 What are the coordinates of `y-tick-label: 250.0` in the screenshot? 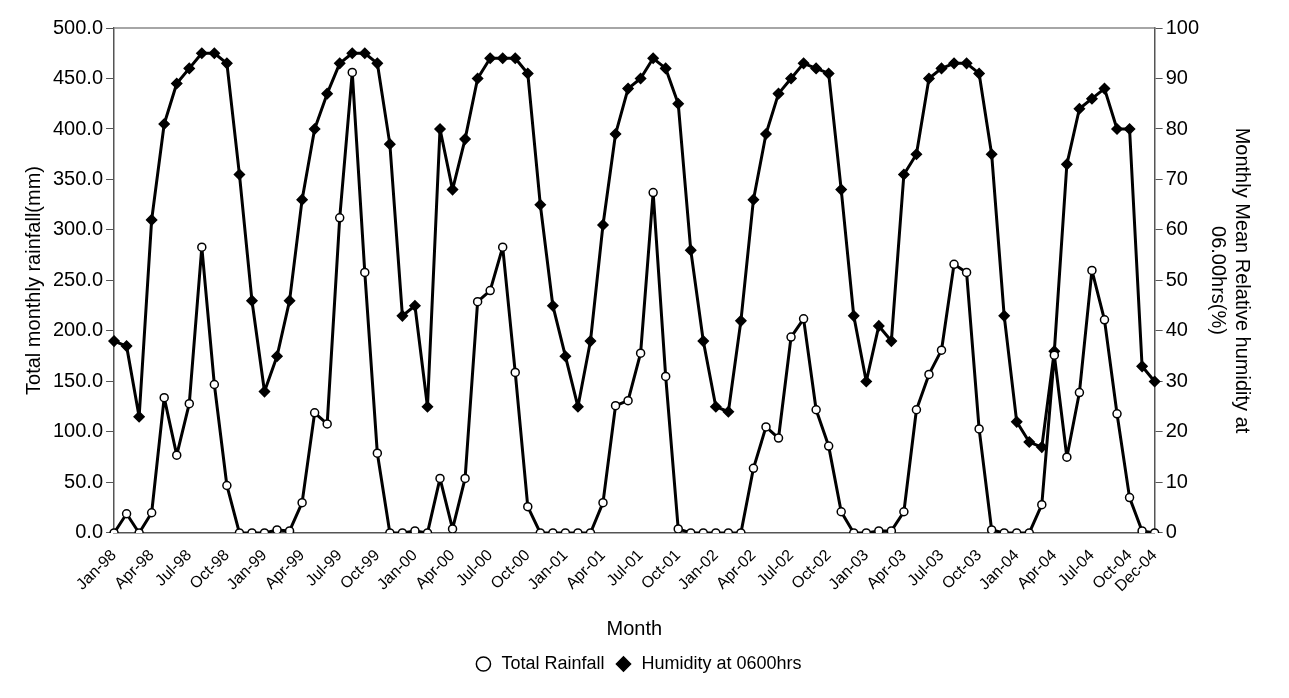 It's located at (78, 278).